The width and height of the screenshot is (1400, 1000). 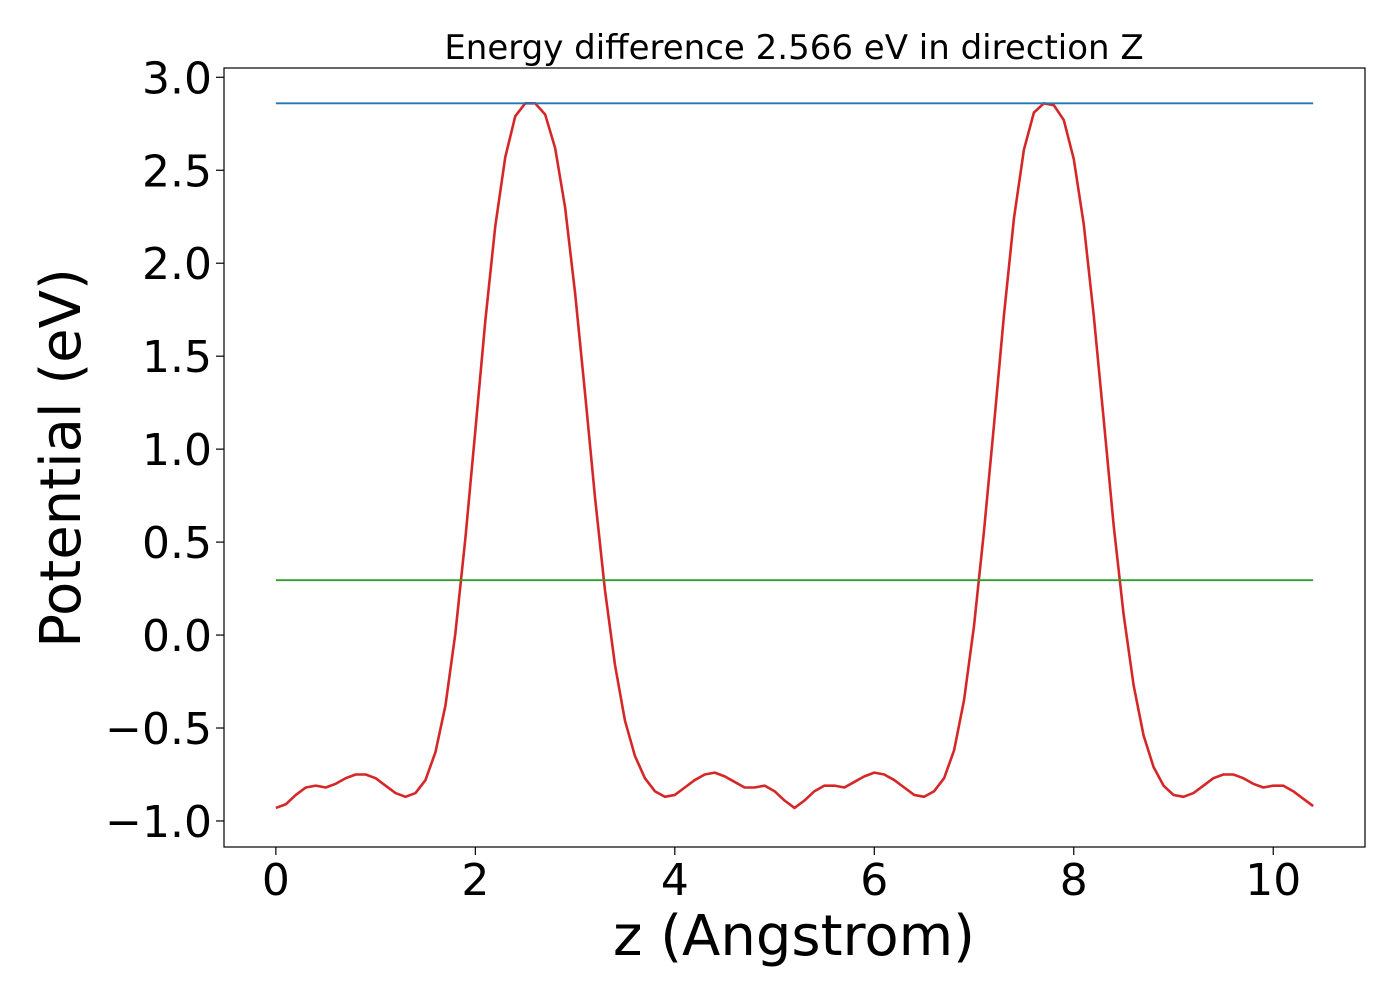 What do you see at coordinates (781, 876) in the screenshot?
I see `x-axis: 0 2 4 6 8 10` at bounding box center [781, 876].